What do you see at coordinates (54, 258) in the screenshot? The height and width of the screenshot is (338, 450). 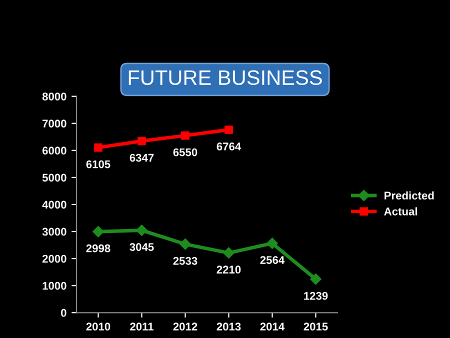 I see `y-tick-label: 2000` at bounding box center [54, 258].